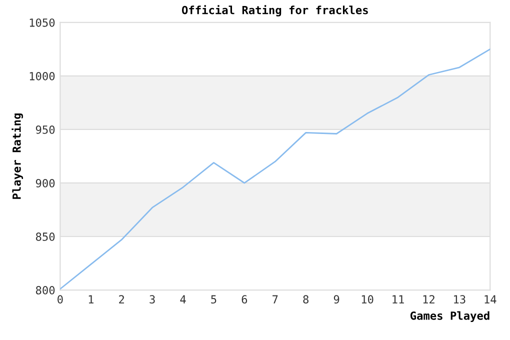 The image size is (510, 340). What do you see at coordinates (42, 22) in the screenshot?
I see `y-tick-label: 1050` at bounding box center [42, 22].